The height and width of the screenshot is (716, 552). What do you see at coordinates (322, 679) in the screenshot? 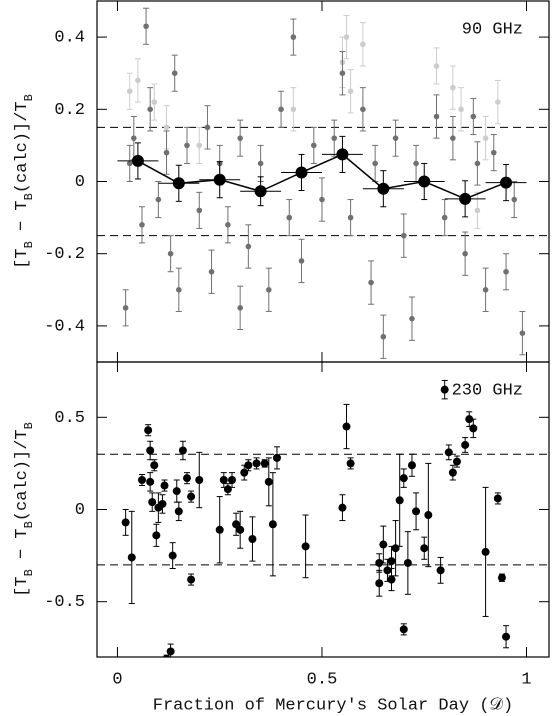
I see `x-tick-label: 0.5` at bounding box center [322, 679].